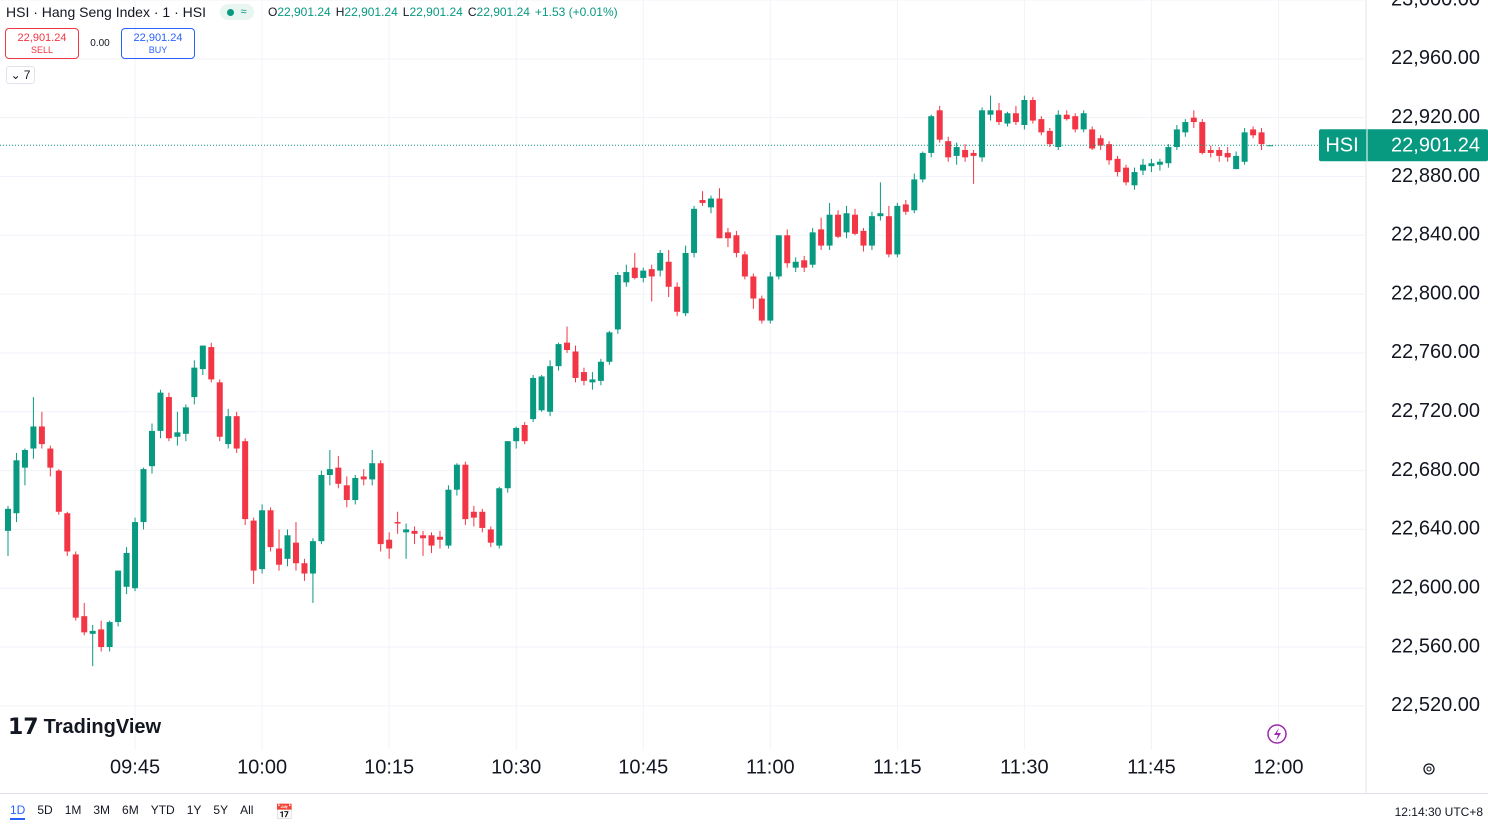 This screenshot has height=829, width=1488. What do you see at coordinates (643, 767) in the screenshot?
I see `x-tick-label: 10:45` at bounding box center [643, 767].